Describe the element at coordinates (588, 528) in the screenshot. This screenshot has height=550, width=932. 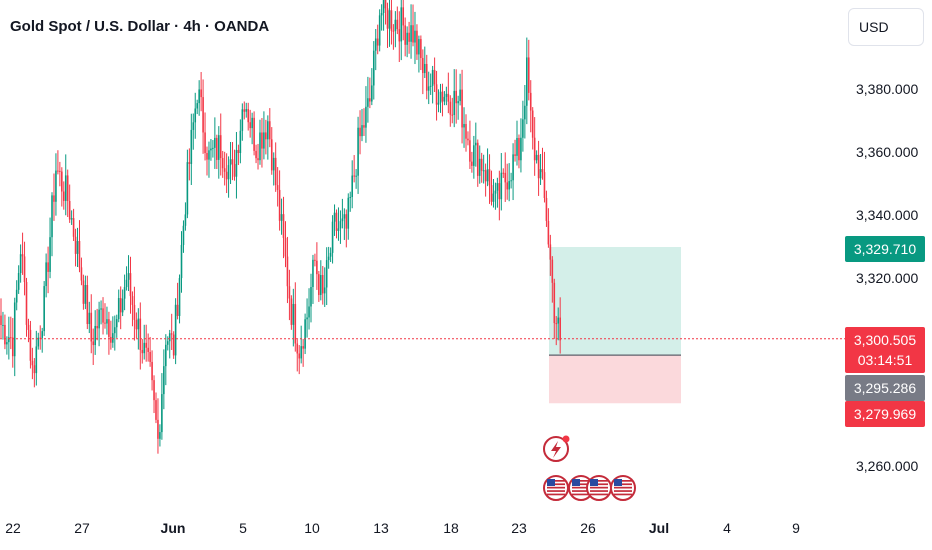
I see `time-axis-tick: 26` at that location.